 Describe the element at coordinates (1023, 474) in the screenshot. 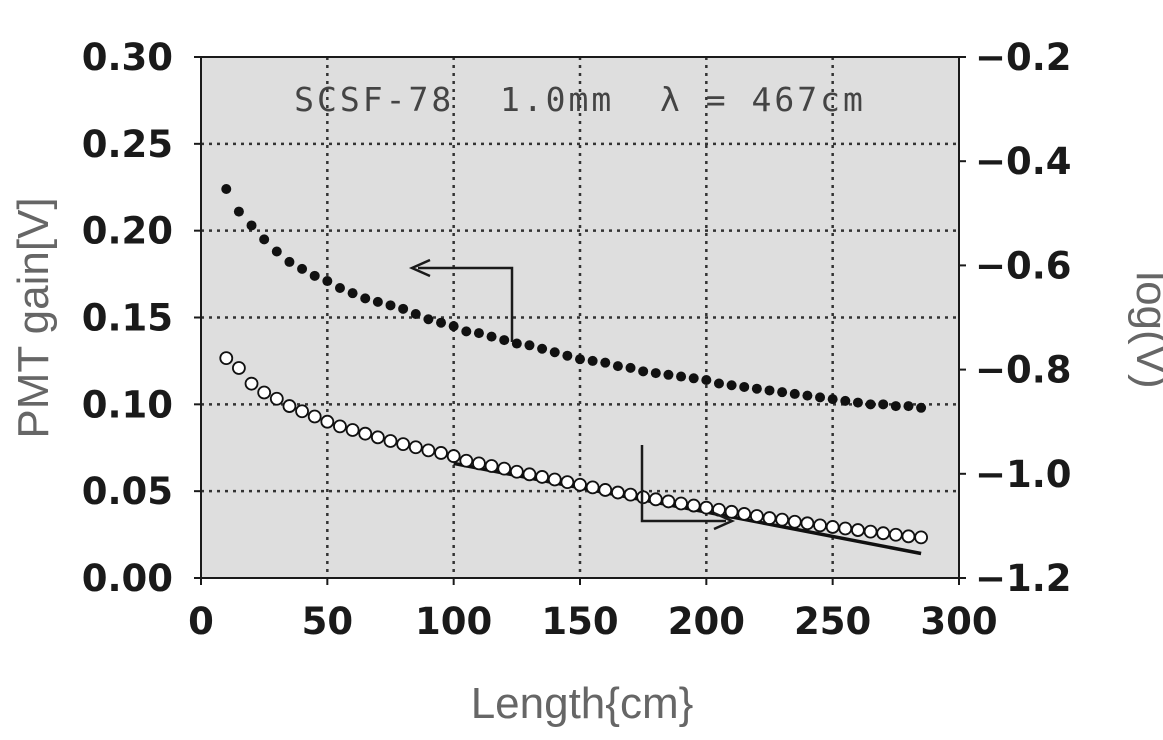

I see `y2-tick-label: −1.0` at that location.